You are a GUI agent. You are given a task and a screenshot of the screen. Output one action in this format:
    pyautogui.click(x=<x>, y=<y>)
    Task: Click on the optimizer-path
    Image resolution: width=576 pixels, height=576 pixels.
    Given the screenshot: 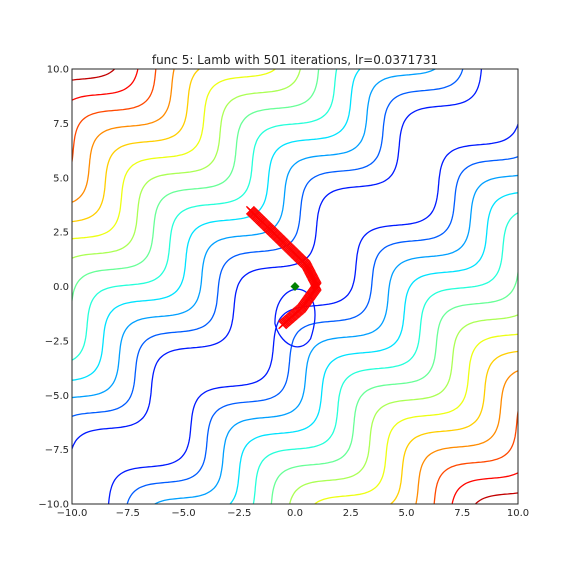 What is the action you would take?
    pyautogui.click(x=283, y=267)
    